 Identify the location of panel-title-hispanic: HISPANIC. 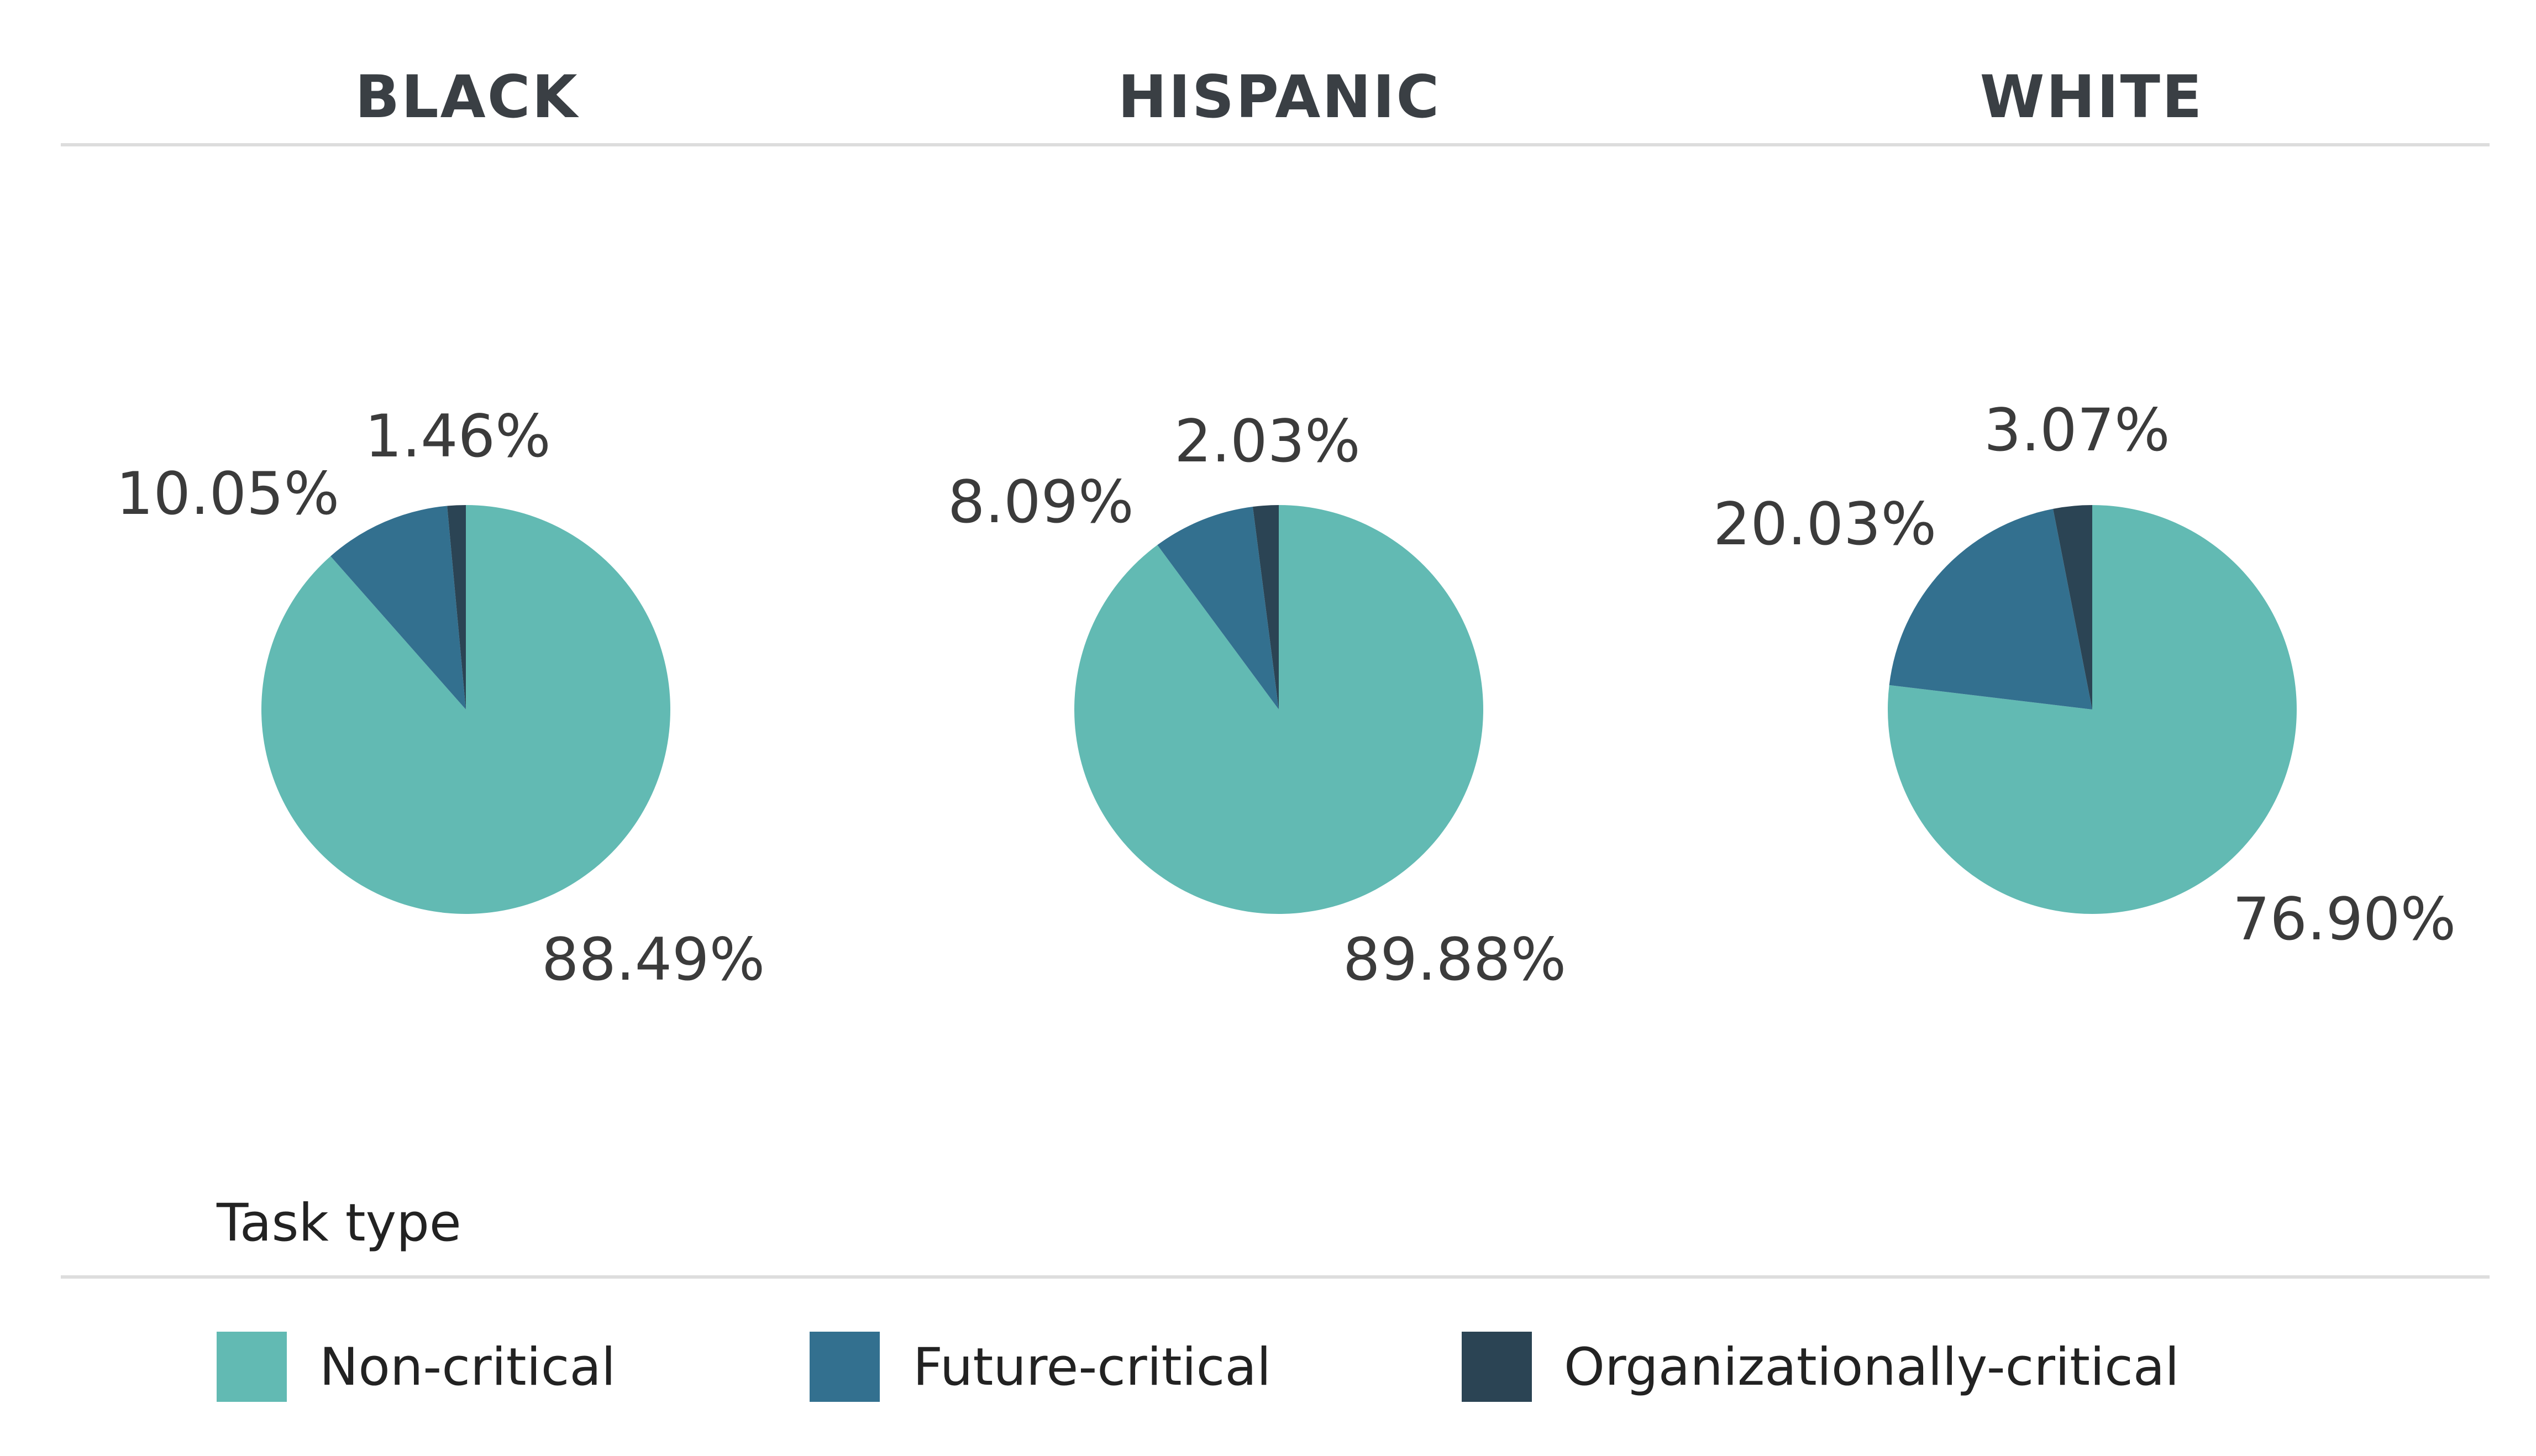
(1279, 97).